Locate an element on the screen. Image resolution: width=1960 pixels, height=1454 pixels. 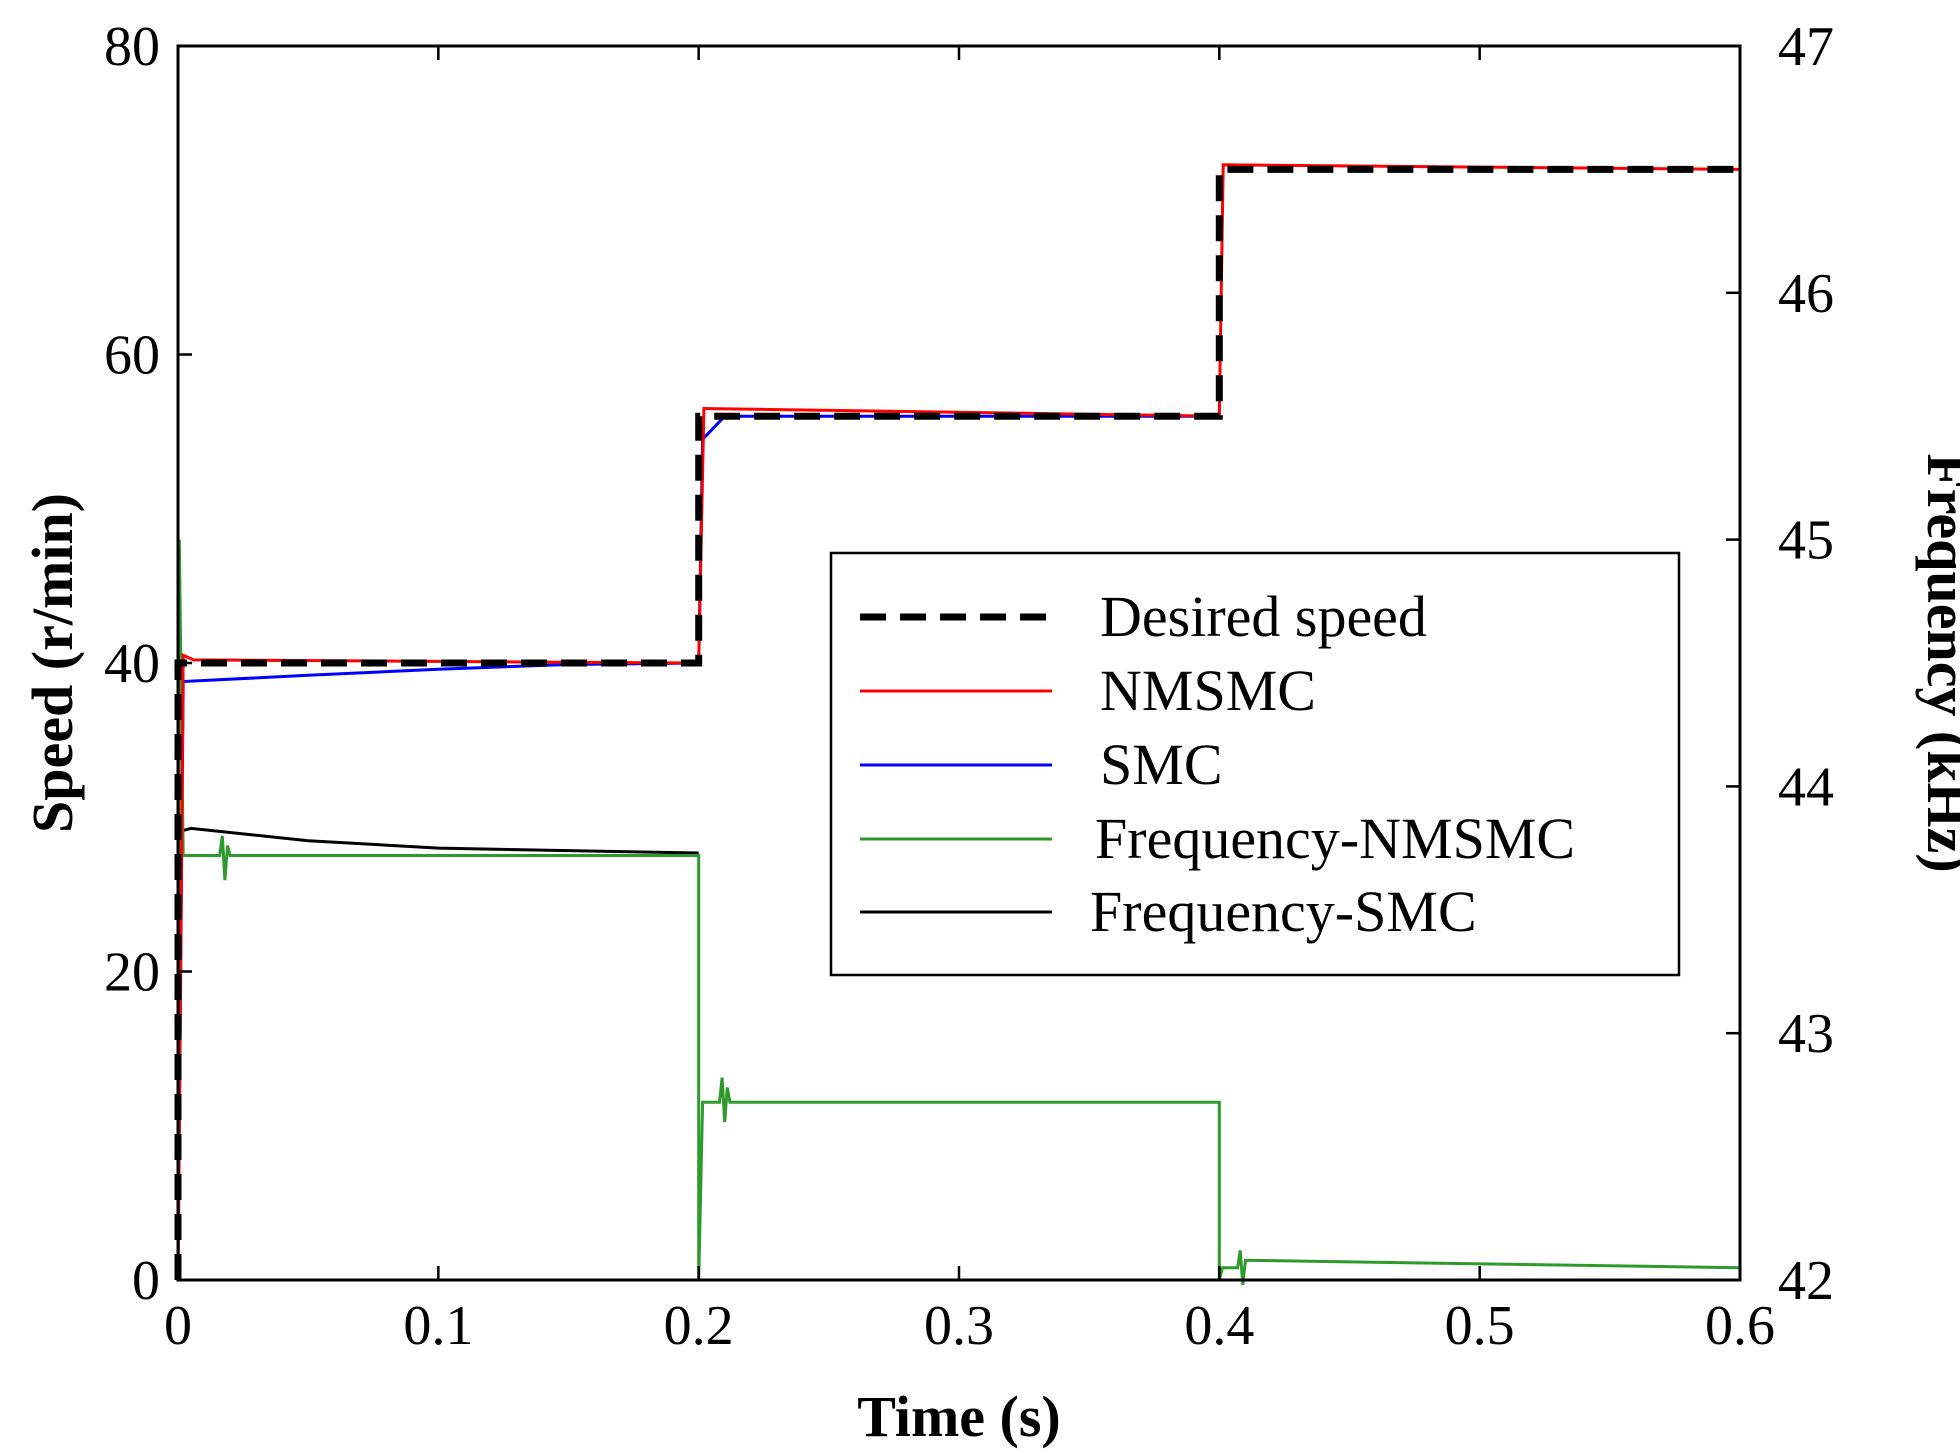
y2-tick-label: 42 is located at coordinates (1806, 1281).